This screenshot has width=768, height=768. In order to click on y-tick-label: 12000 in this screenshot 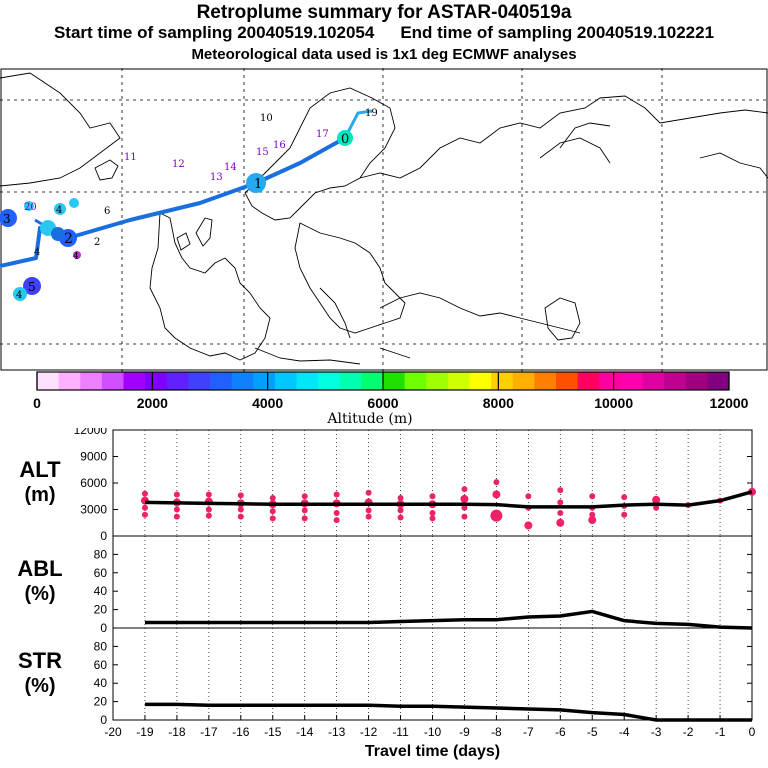, I will do `click(91, 432)`.